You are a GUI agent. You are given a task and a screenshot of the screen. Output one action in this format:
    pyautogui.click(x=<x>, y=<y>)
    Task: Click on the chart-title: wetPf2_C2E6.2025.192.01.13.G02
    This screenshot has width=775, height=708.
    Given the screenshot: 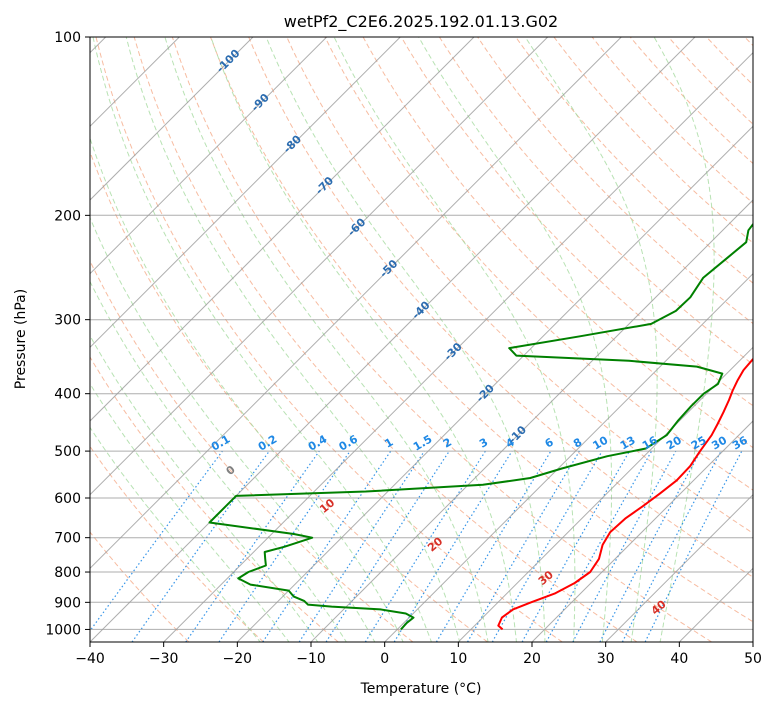 What is the action you would take?
    pyautogui.click(x=421, y=22)
    